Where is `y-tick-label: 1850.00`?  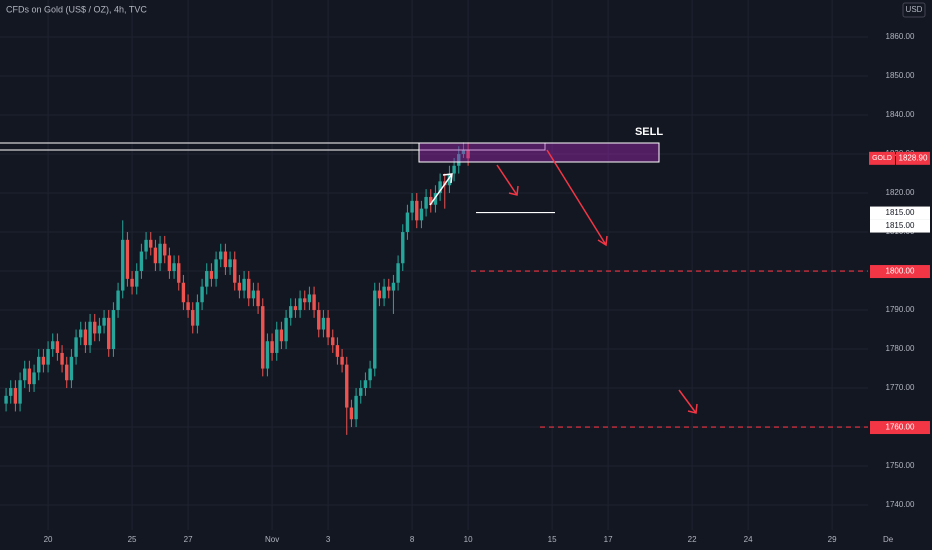 y-tick-label: 1850.00 is located at coordinates (900, 75).